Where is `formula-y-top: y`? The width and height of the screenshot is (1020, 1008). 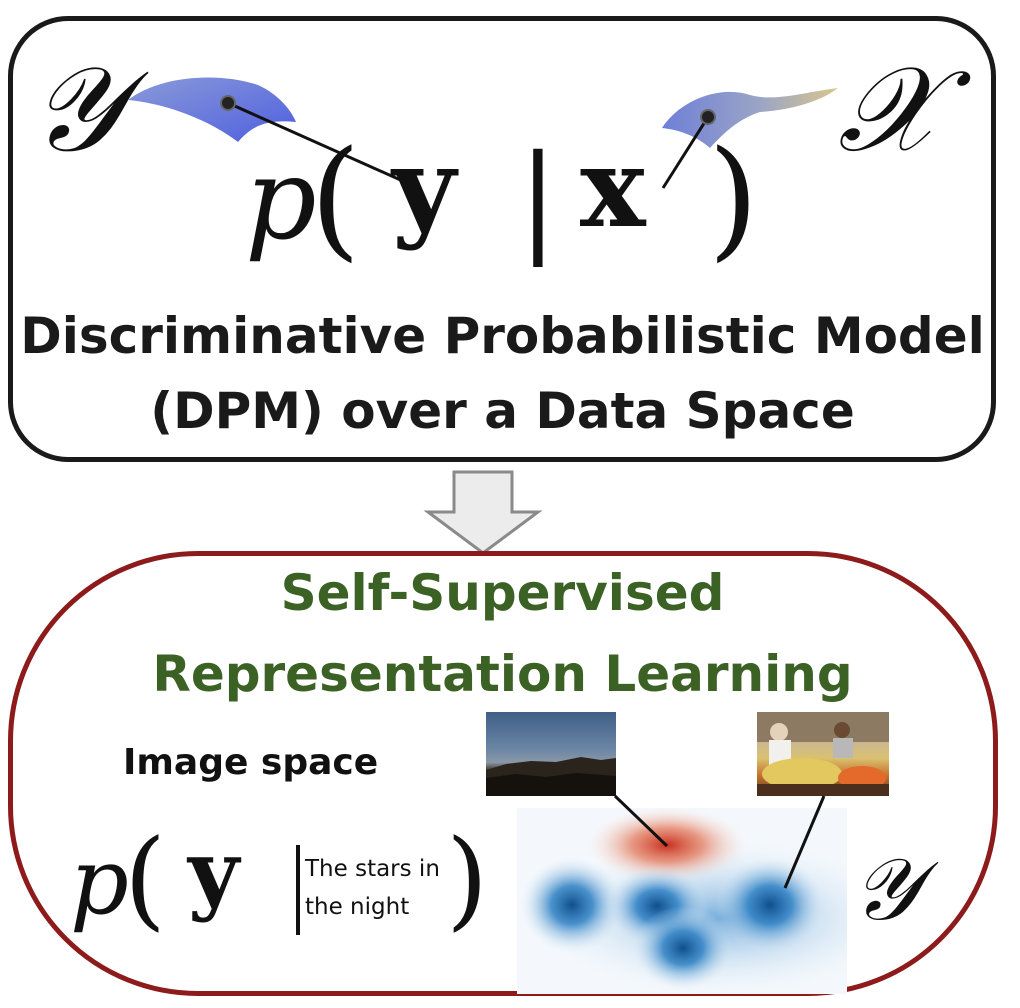 formula-y-top: y is located at coordinates (424, 187).